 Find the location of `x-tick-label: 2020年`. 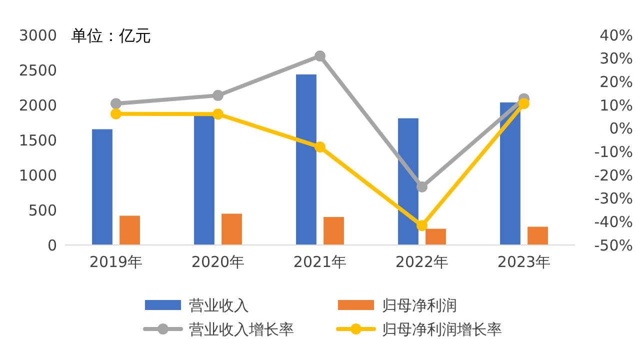

x-tick-label: 2020年 is located at coordinates (218, 262).